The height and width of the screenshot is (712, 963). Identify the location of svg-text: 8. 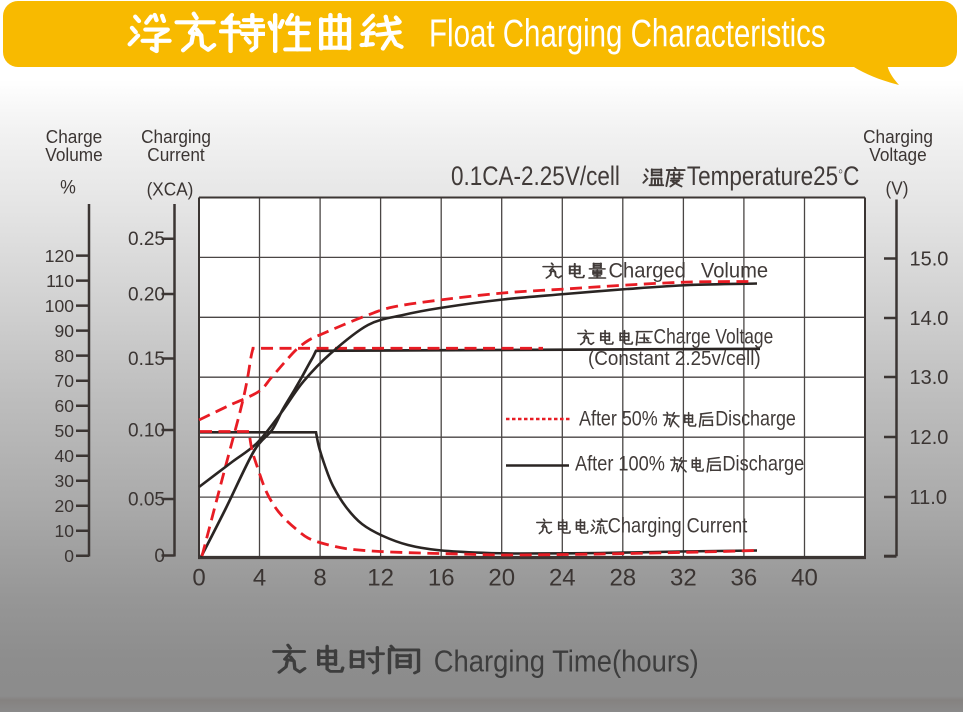
(319, 578).